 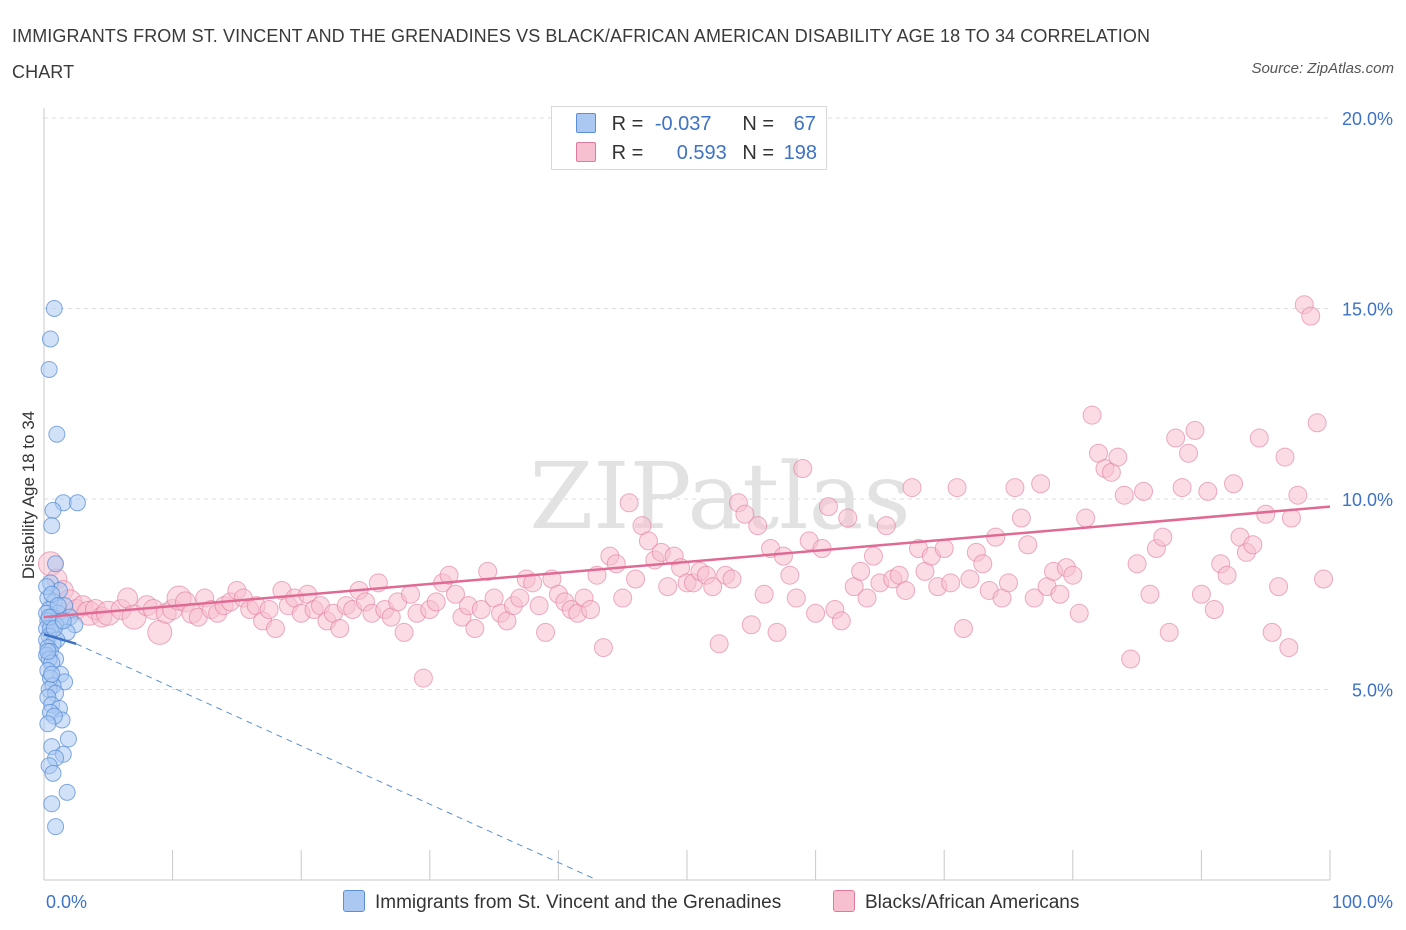 What do you see at coordinates (800, 153) in the screenshot?
I see `legend-n-value-blacks: 198` at bounding box center [800, 153].